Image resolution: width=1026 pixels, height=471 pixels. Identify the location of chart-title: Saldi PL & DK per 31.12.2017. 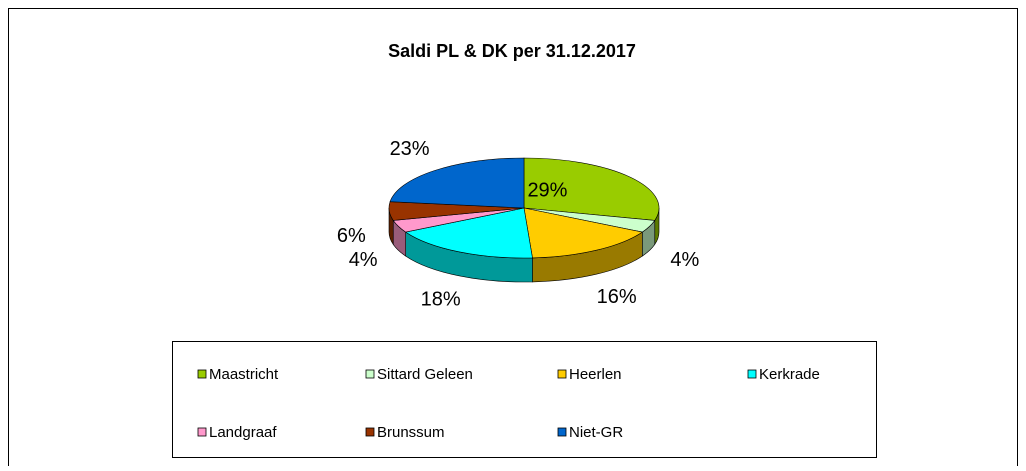
(512, 51).